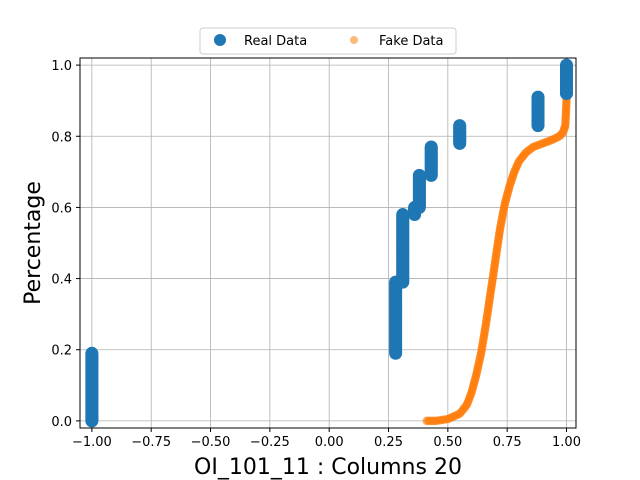  What do you see at coordinates (354, 40) in the screenshot?
I see `legend-marker-fake` at bounding box center [354, 40].